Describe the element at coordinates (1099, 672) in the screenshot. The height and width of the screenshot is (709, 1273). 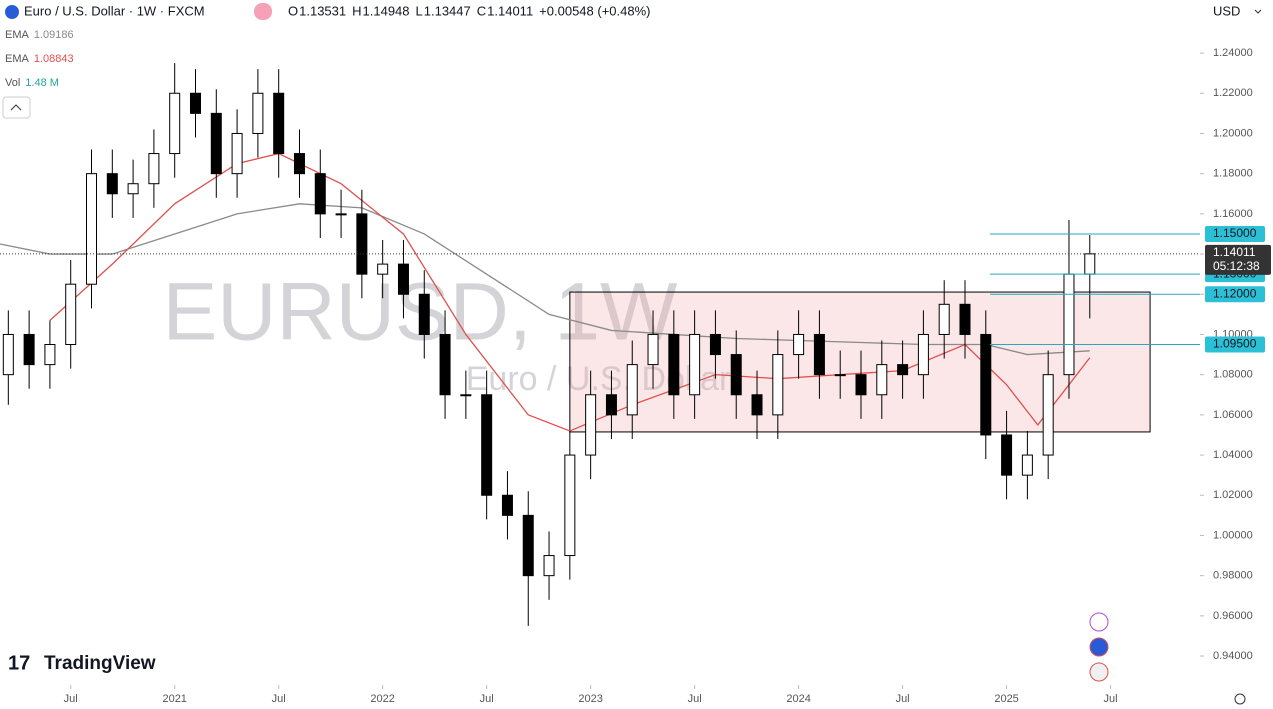
I see `icon-us` at that location.